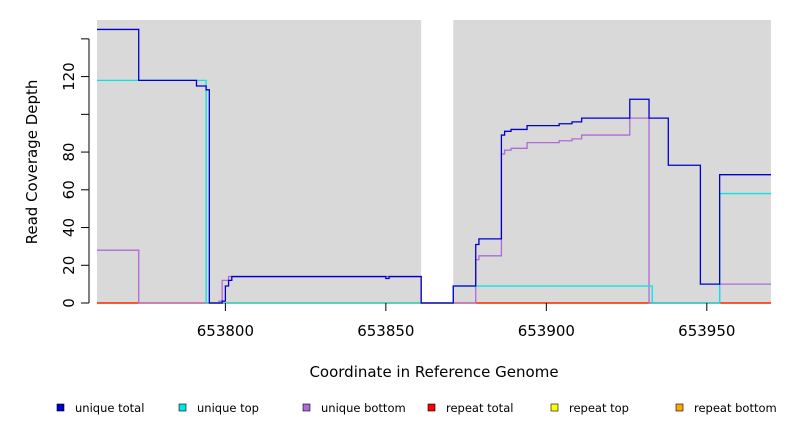  What do you see at coordinates (228, 408) in the screenshot?
I see `legend-label: unique top` at bounding box center [228, 408].